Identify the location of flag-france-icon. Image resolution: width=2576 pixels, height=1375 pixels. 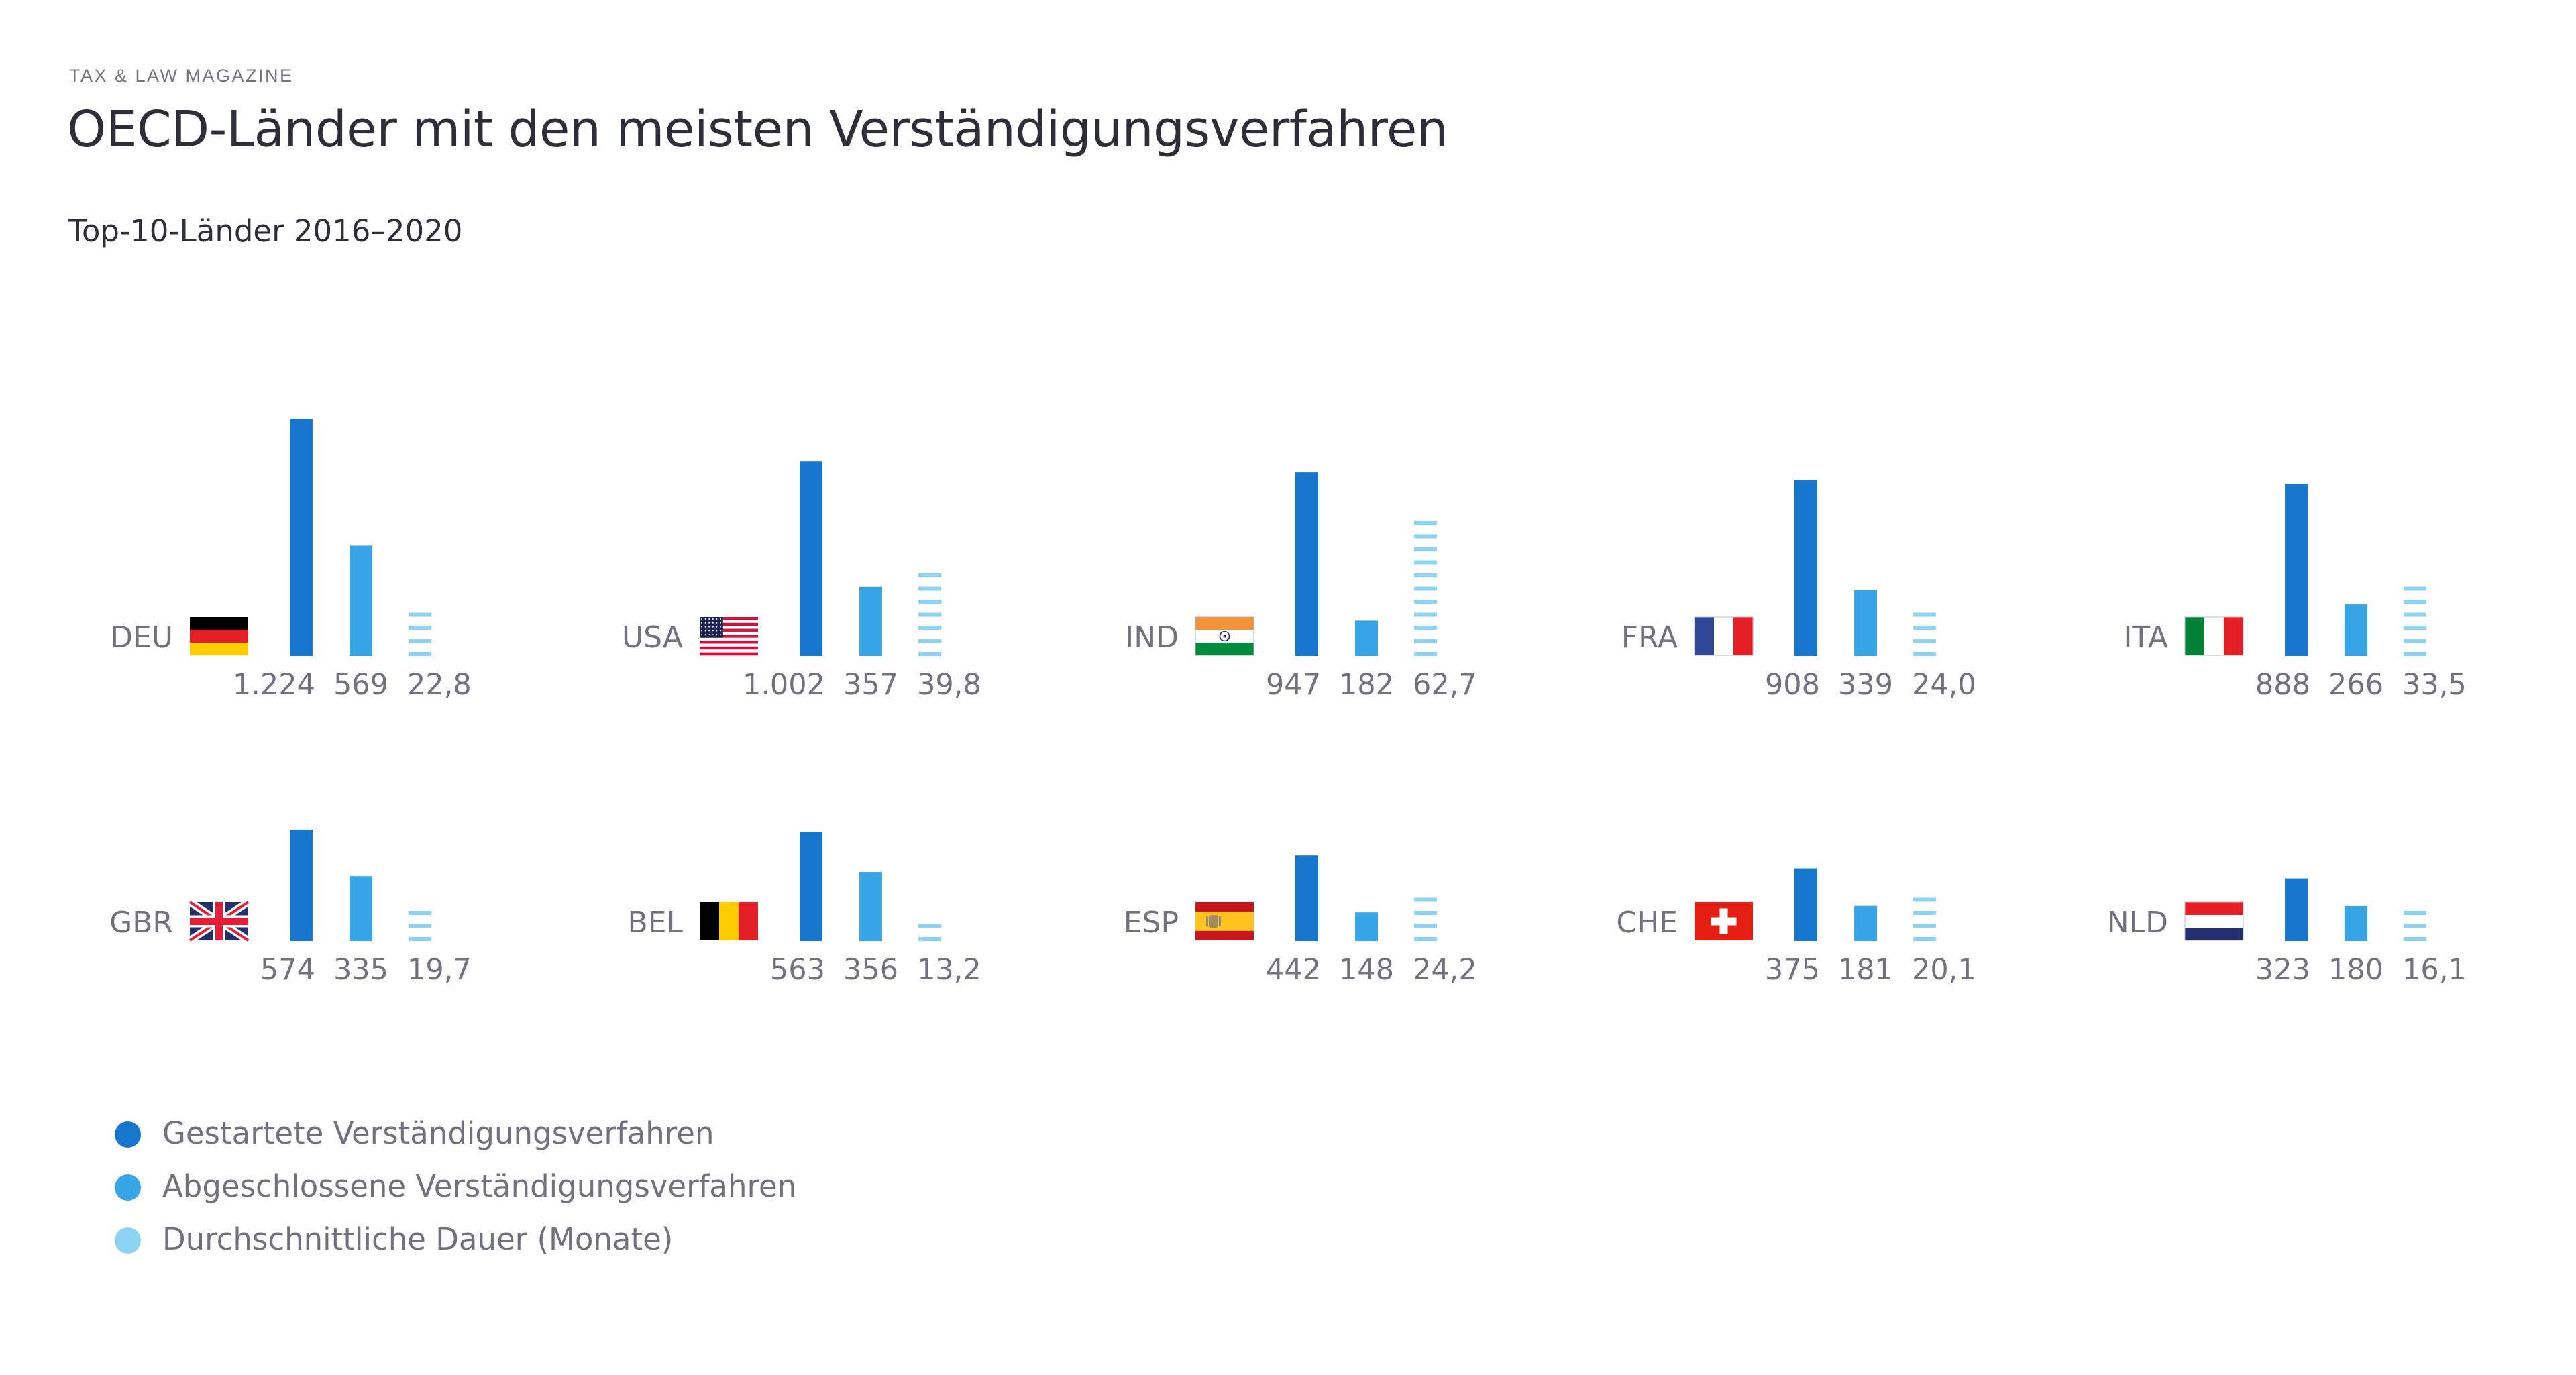
(1724, 636).